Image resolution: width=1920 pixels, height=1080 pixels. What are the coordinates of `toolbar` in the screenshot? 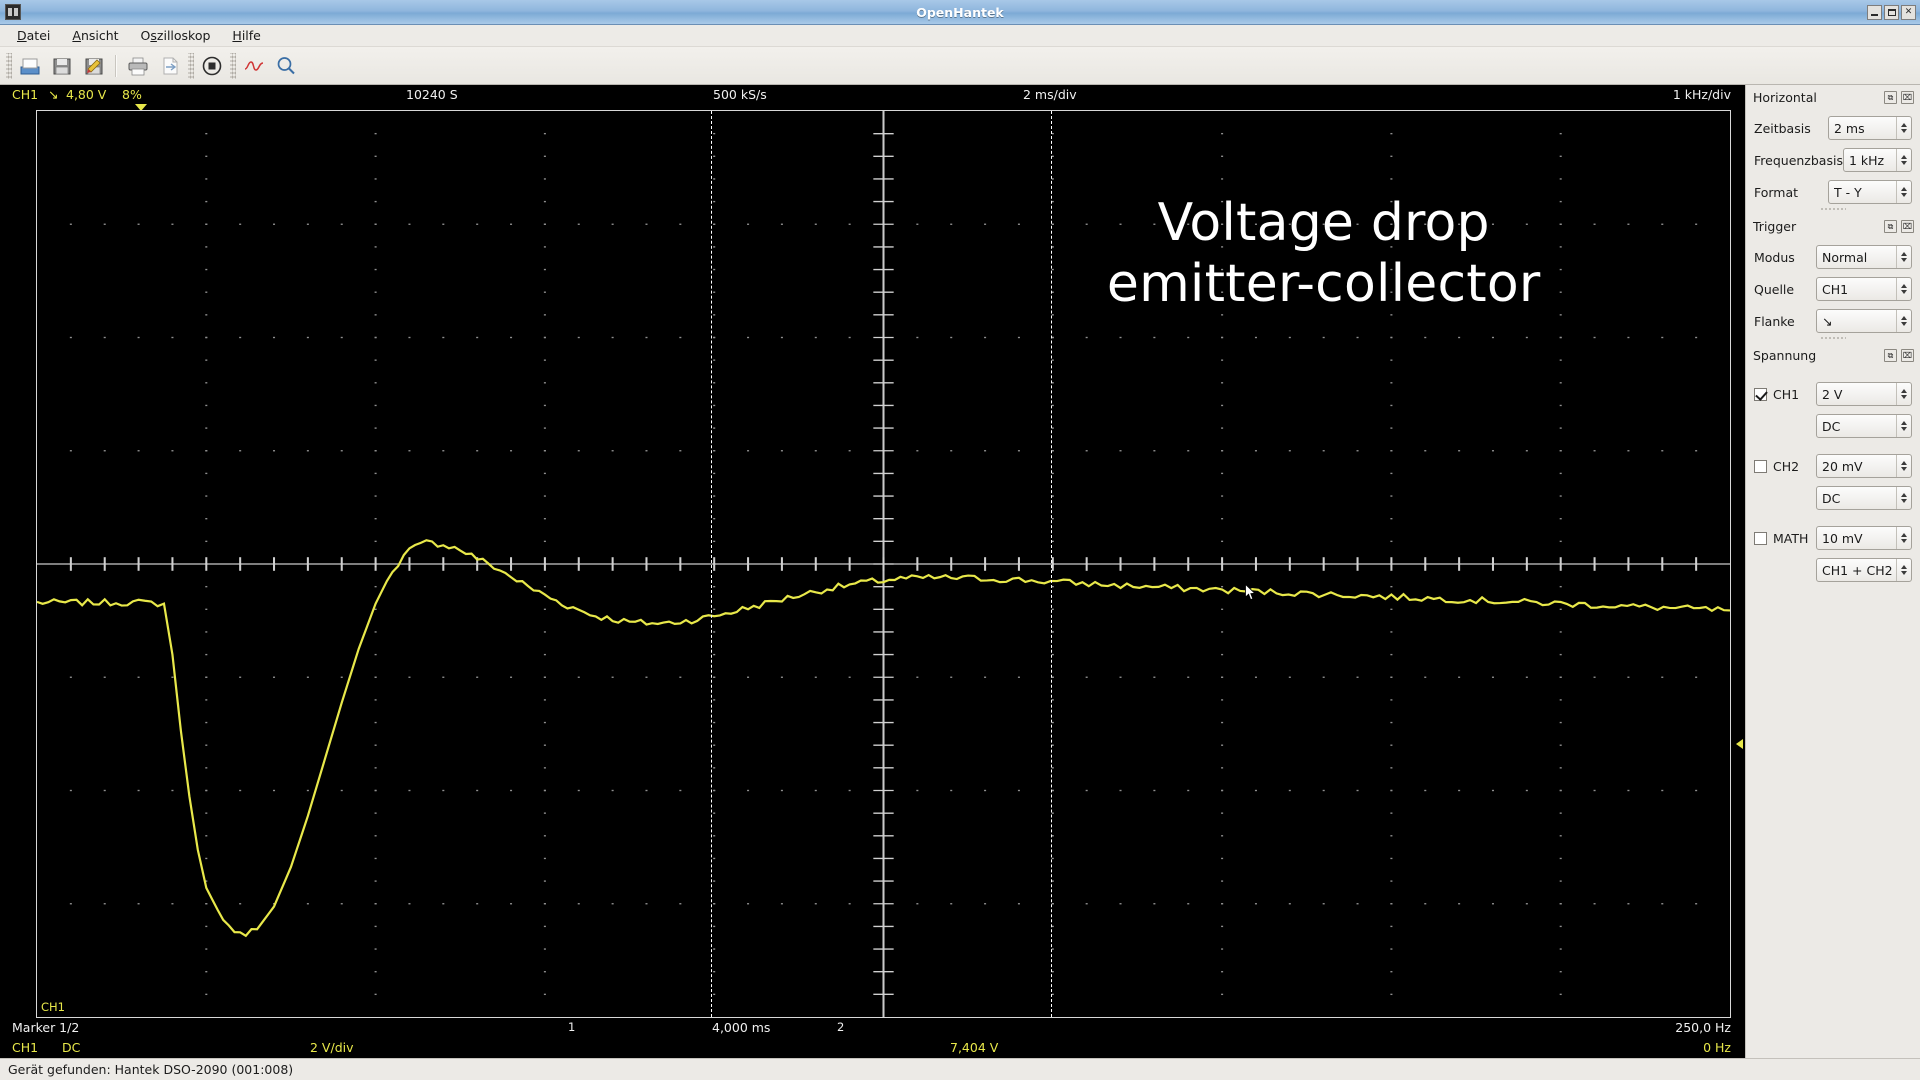 It's located at (960, 66).